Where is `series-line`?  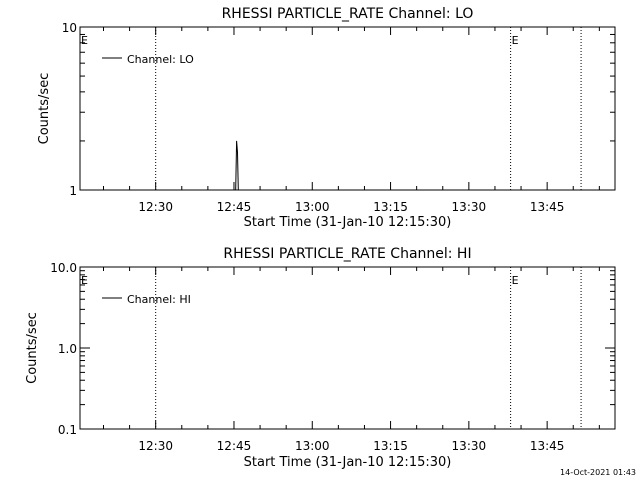 series-line is located at coordinates (237, 165).